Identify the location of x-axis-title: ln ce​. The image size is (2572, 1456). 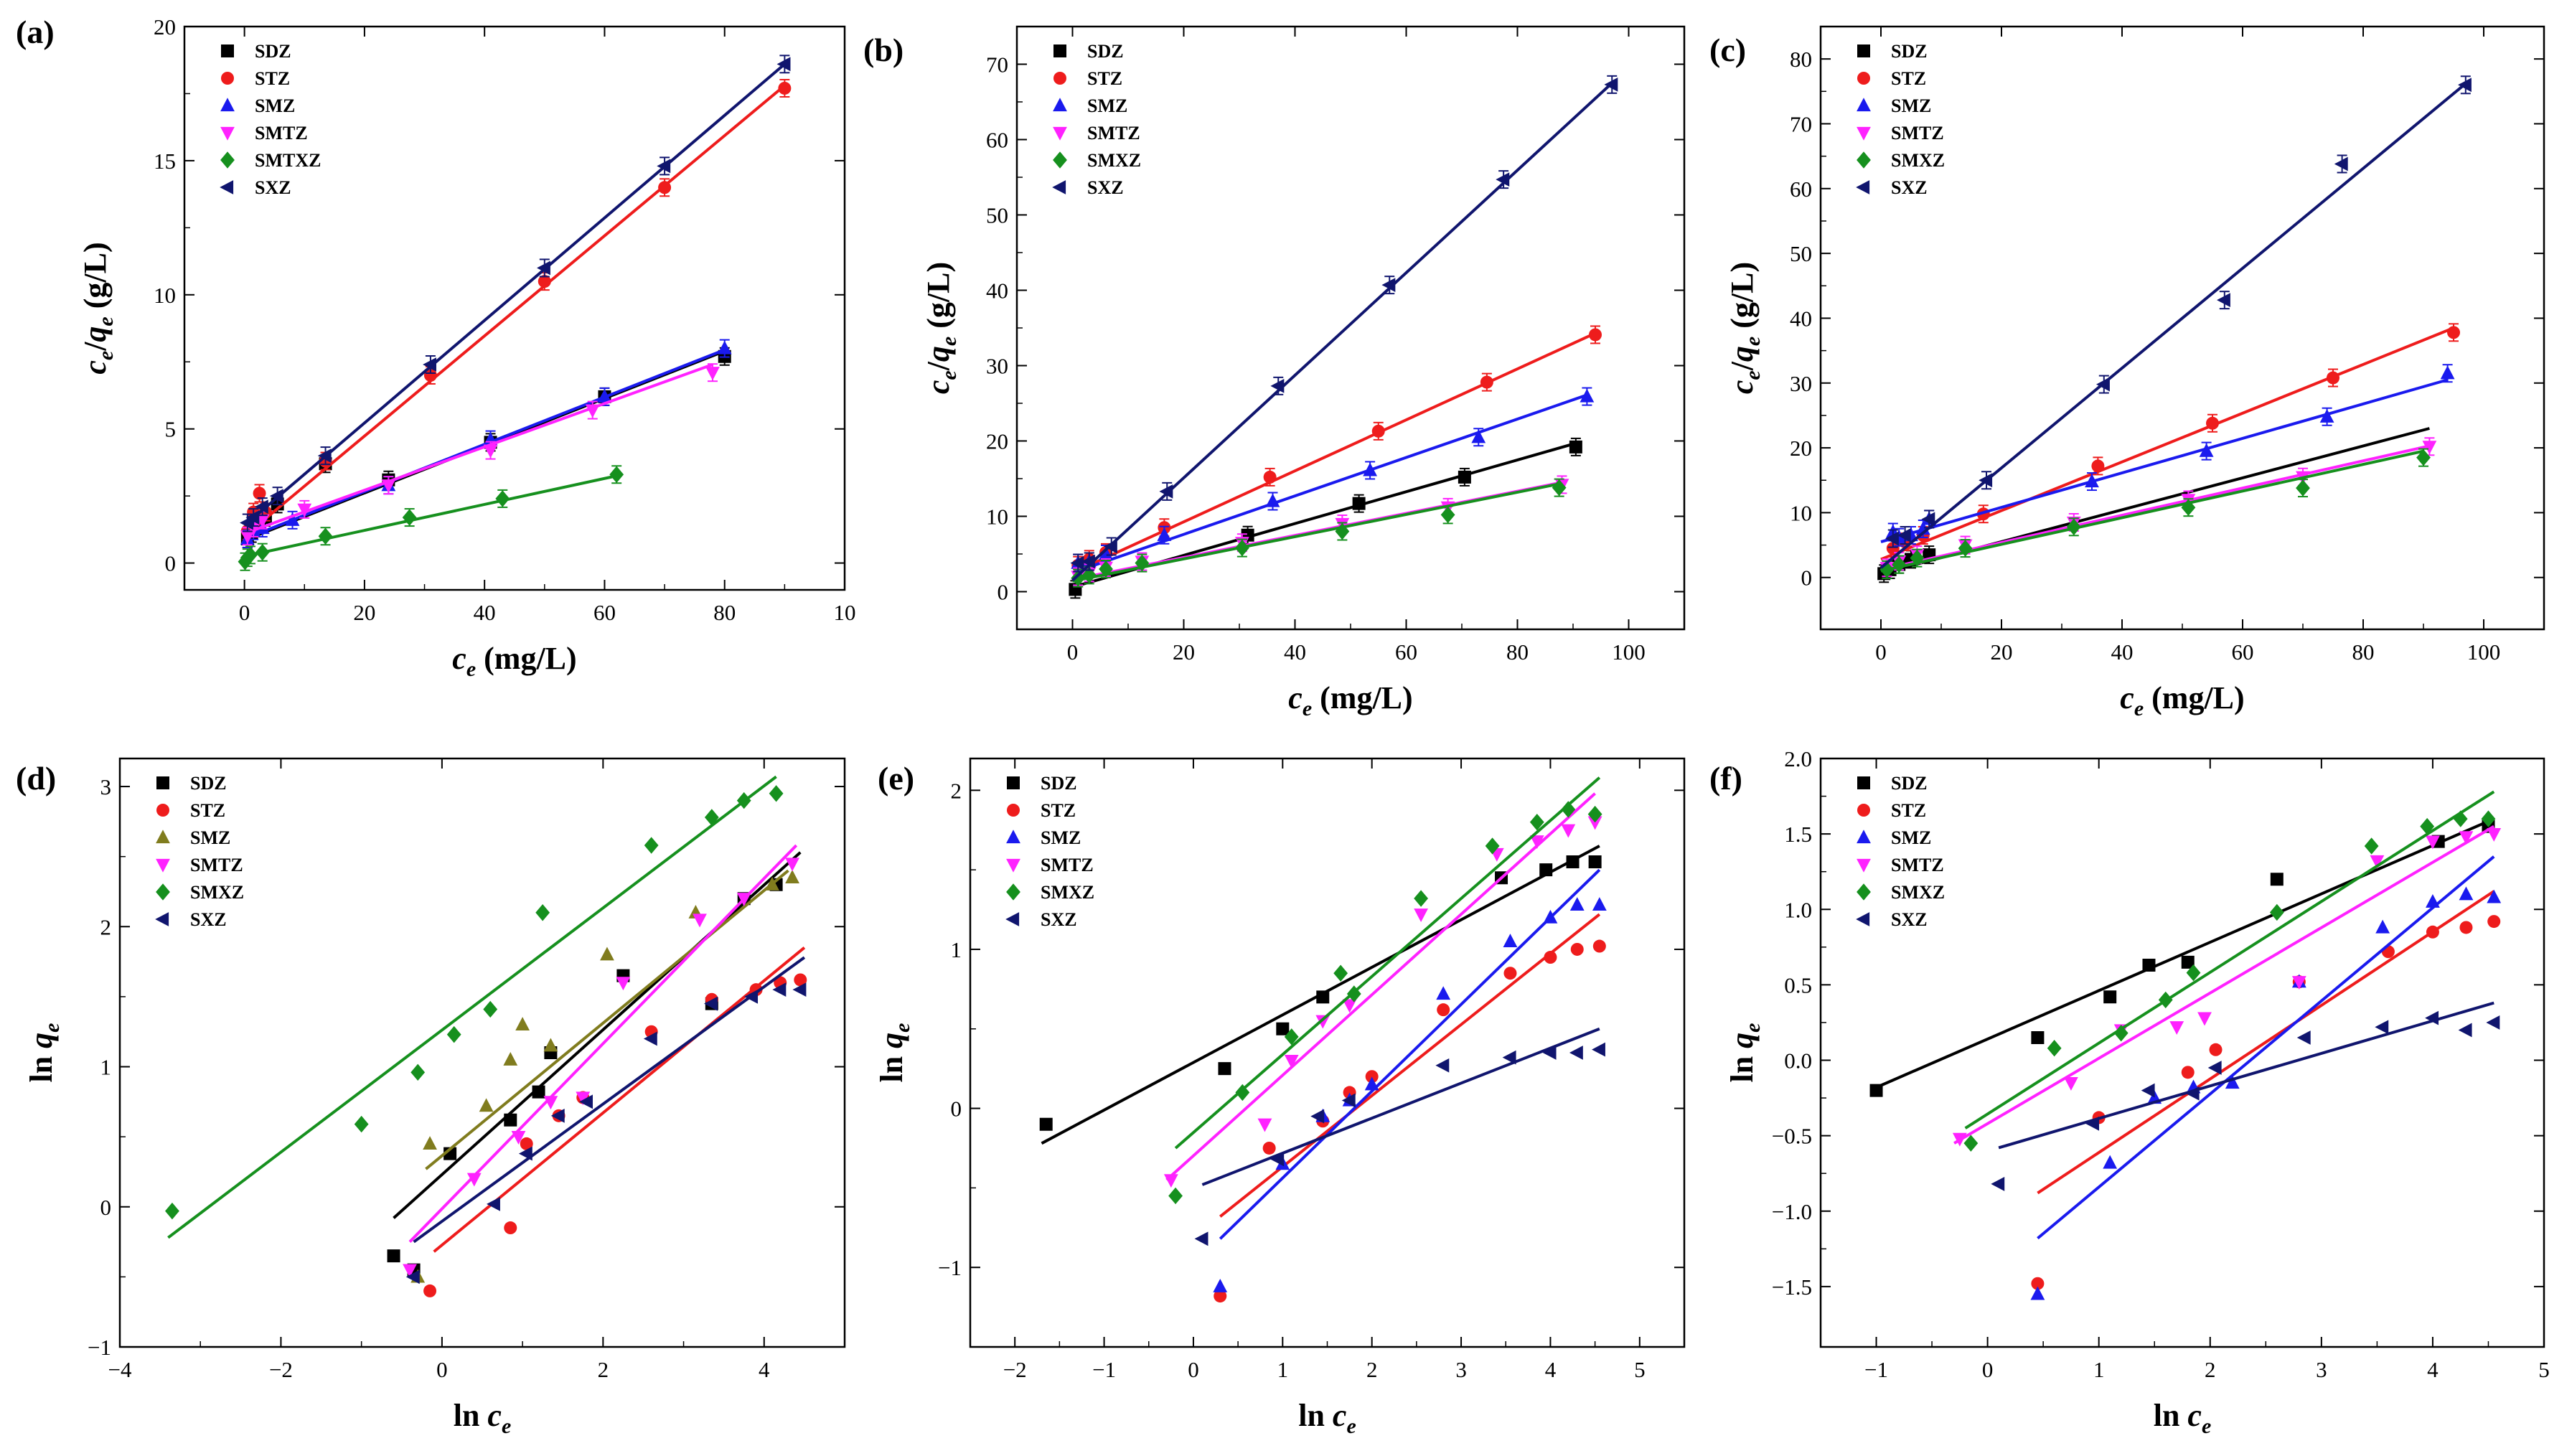
(483, 1418).